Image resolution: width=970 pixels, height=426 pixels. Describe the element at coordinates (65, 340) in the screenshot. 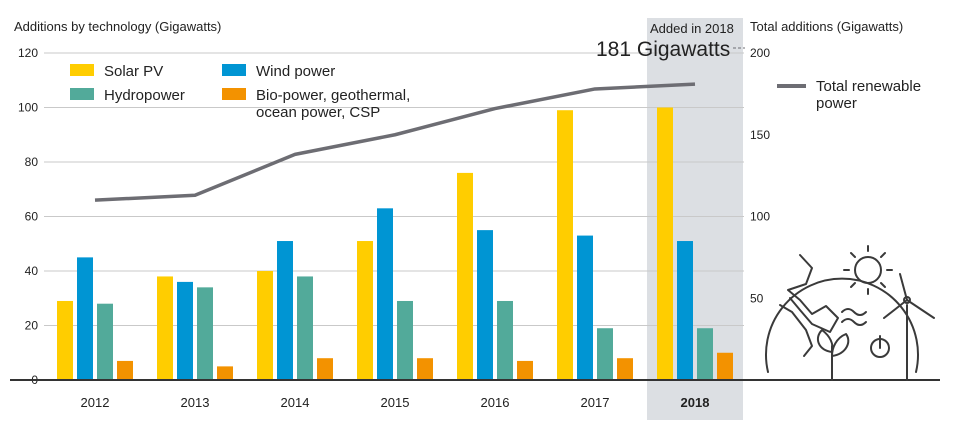

I see `bar-solar-2012` at that location.